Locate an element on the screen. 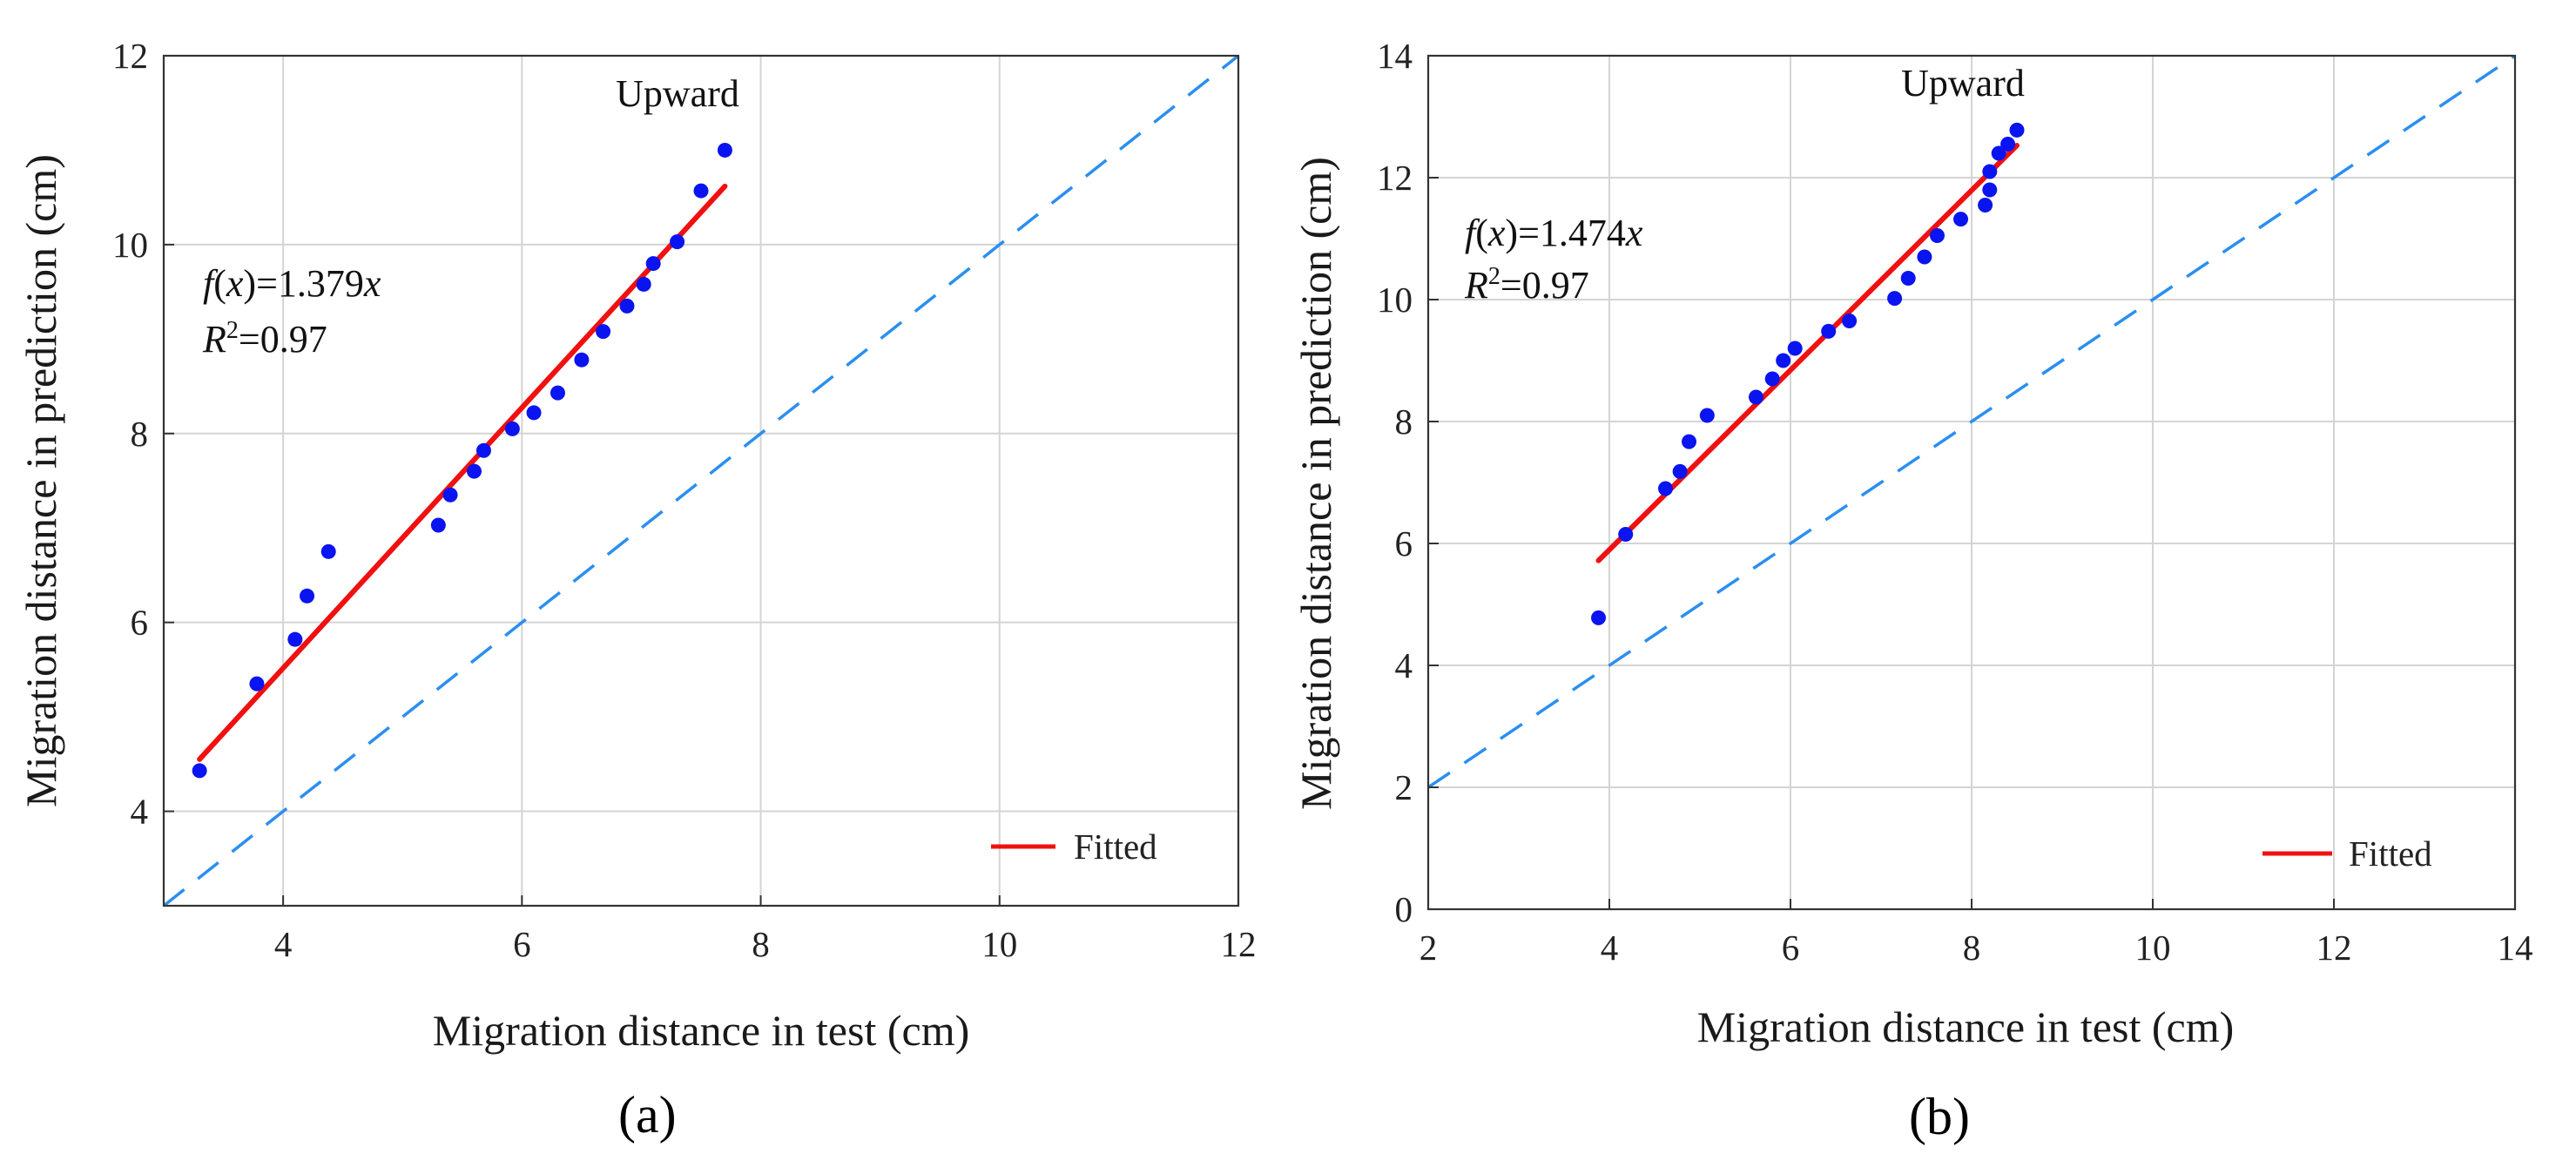 The image size is (2576, 1174). y-tick-label: 2 is located at coordinates (1404, 787).